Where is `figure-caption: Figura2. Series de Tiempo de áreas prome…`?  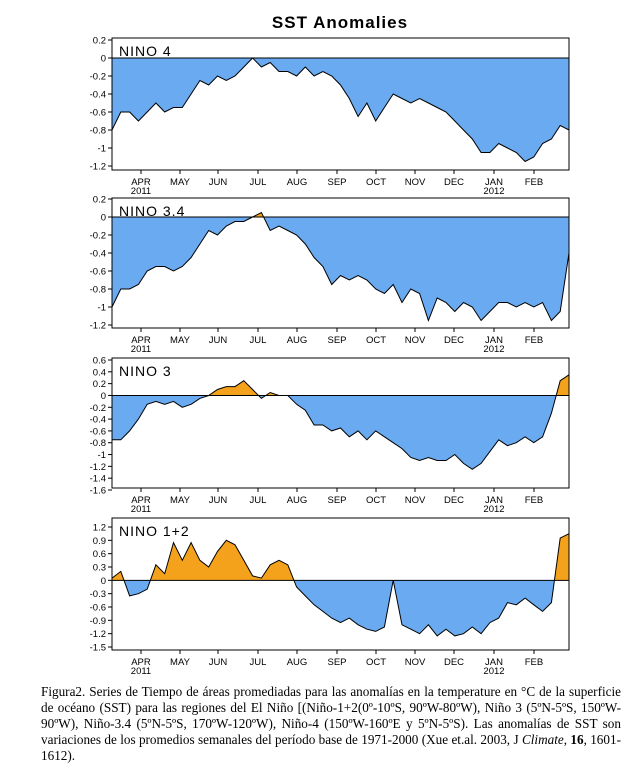
figure-caption: Figura2. Series de Tiempo de áreas prome… is located at coordinates (331, 724).